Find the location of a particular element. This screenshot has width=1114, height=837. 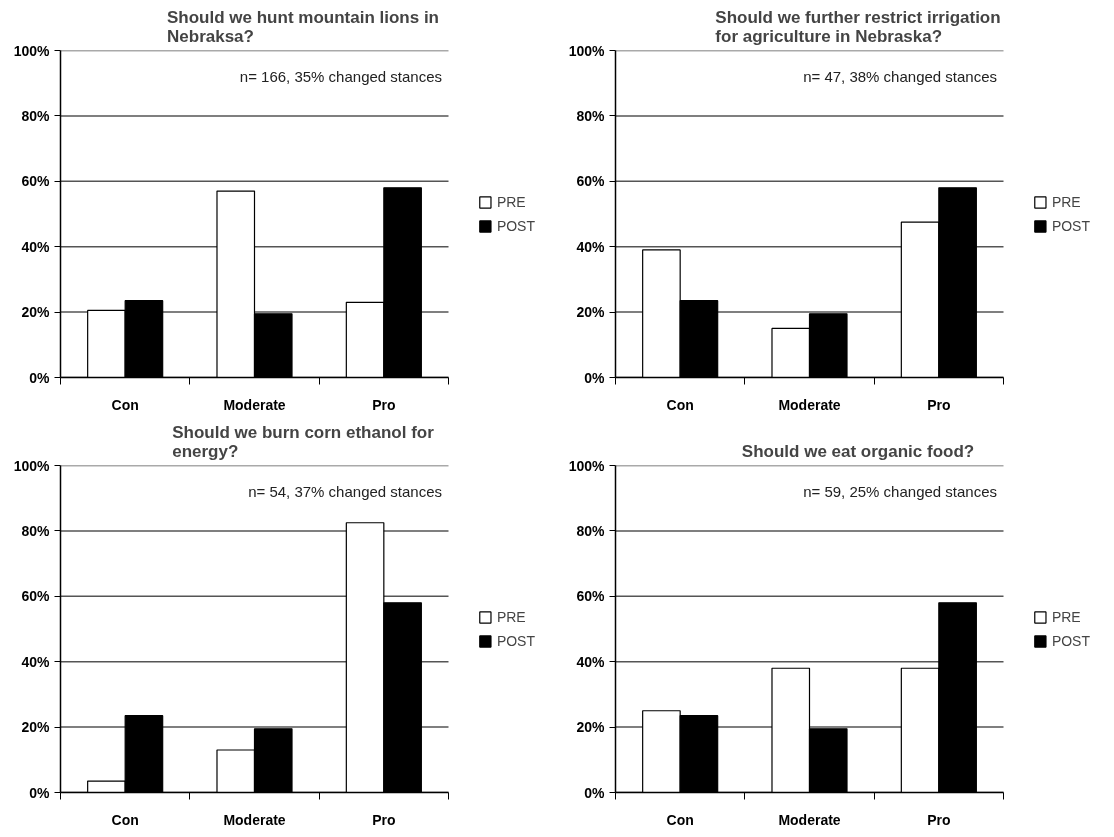

chart-title: Should we further restrict irrigation for agriculture in Nebraska? is located at coordinates (858, 26).